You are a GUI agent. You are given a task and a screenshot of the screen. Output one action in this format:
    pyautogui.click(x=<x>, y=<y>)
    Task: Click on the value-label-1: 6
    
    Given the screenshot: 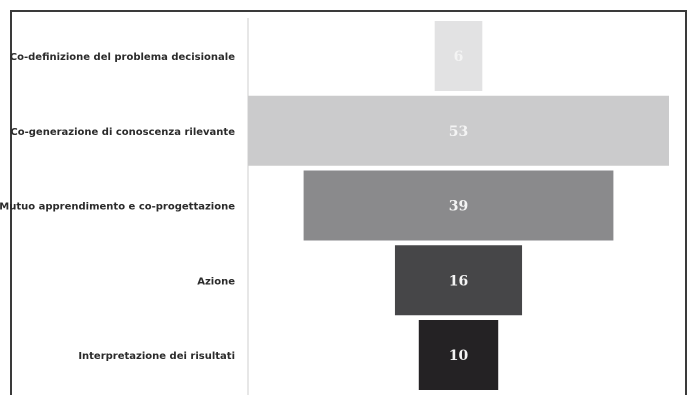 What is the action you would take?
    pyautogui.click(x=459, y=57)
    